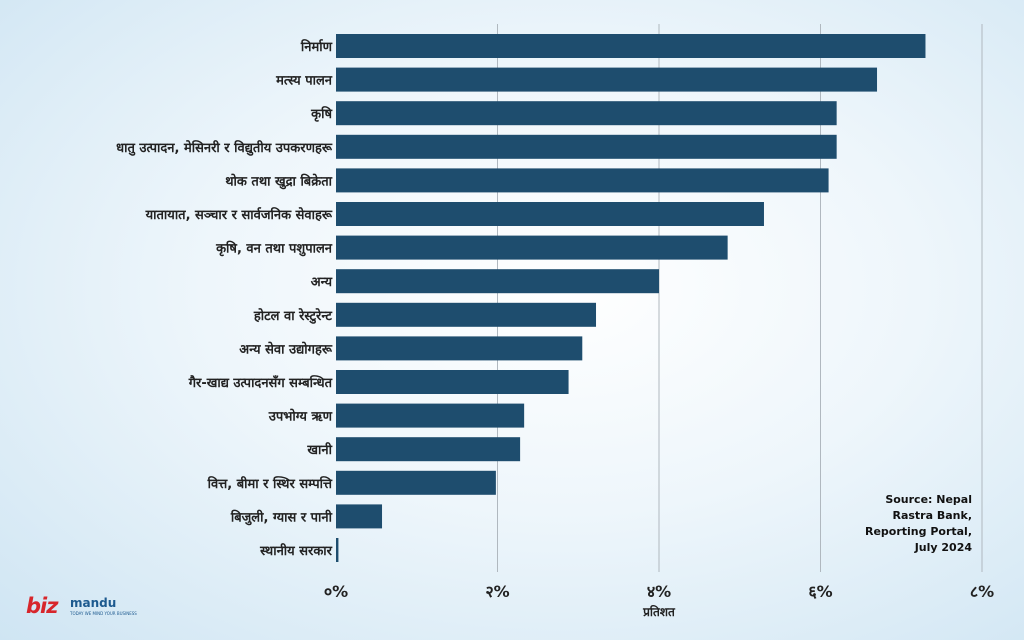 Image resolution: width=1024 pixels, height=640 pixels. I want to click on category-label: वित्त, बीमा र स्थिर सम्पत्ति, so click(270, 484).